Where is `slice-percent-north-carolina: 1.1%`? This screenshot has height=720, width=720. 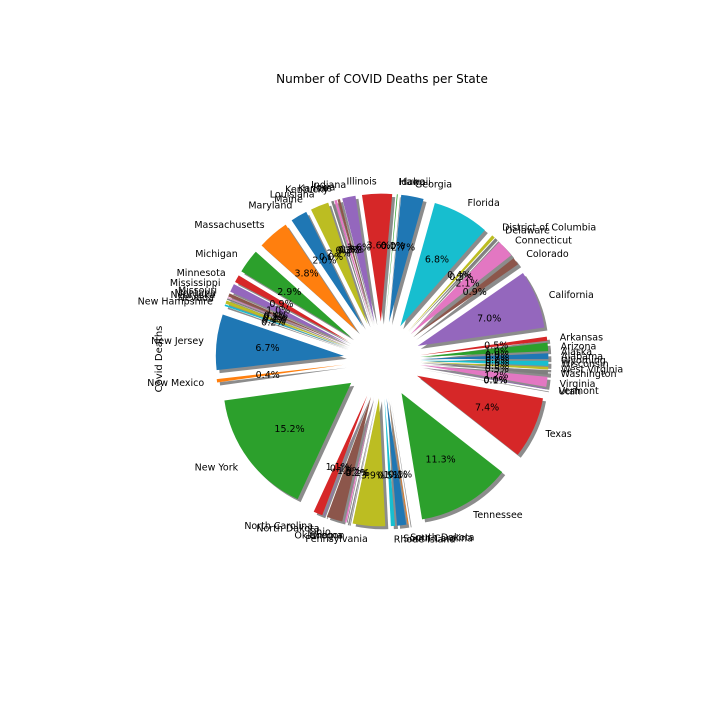
slice-percent-north-carolina: 1.1% is located at coordinates (338, 467).